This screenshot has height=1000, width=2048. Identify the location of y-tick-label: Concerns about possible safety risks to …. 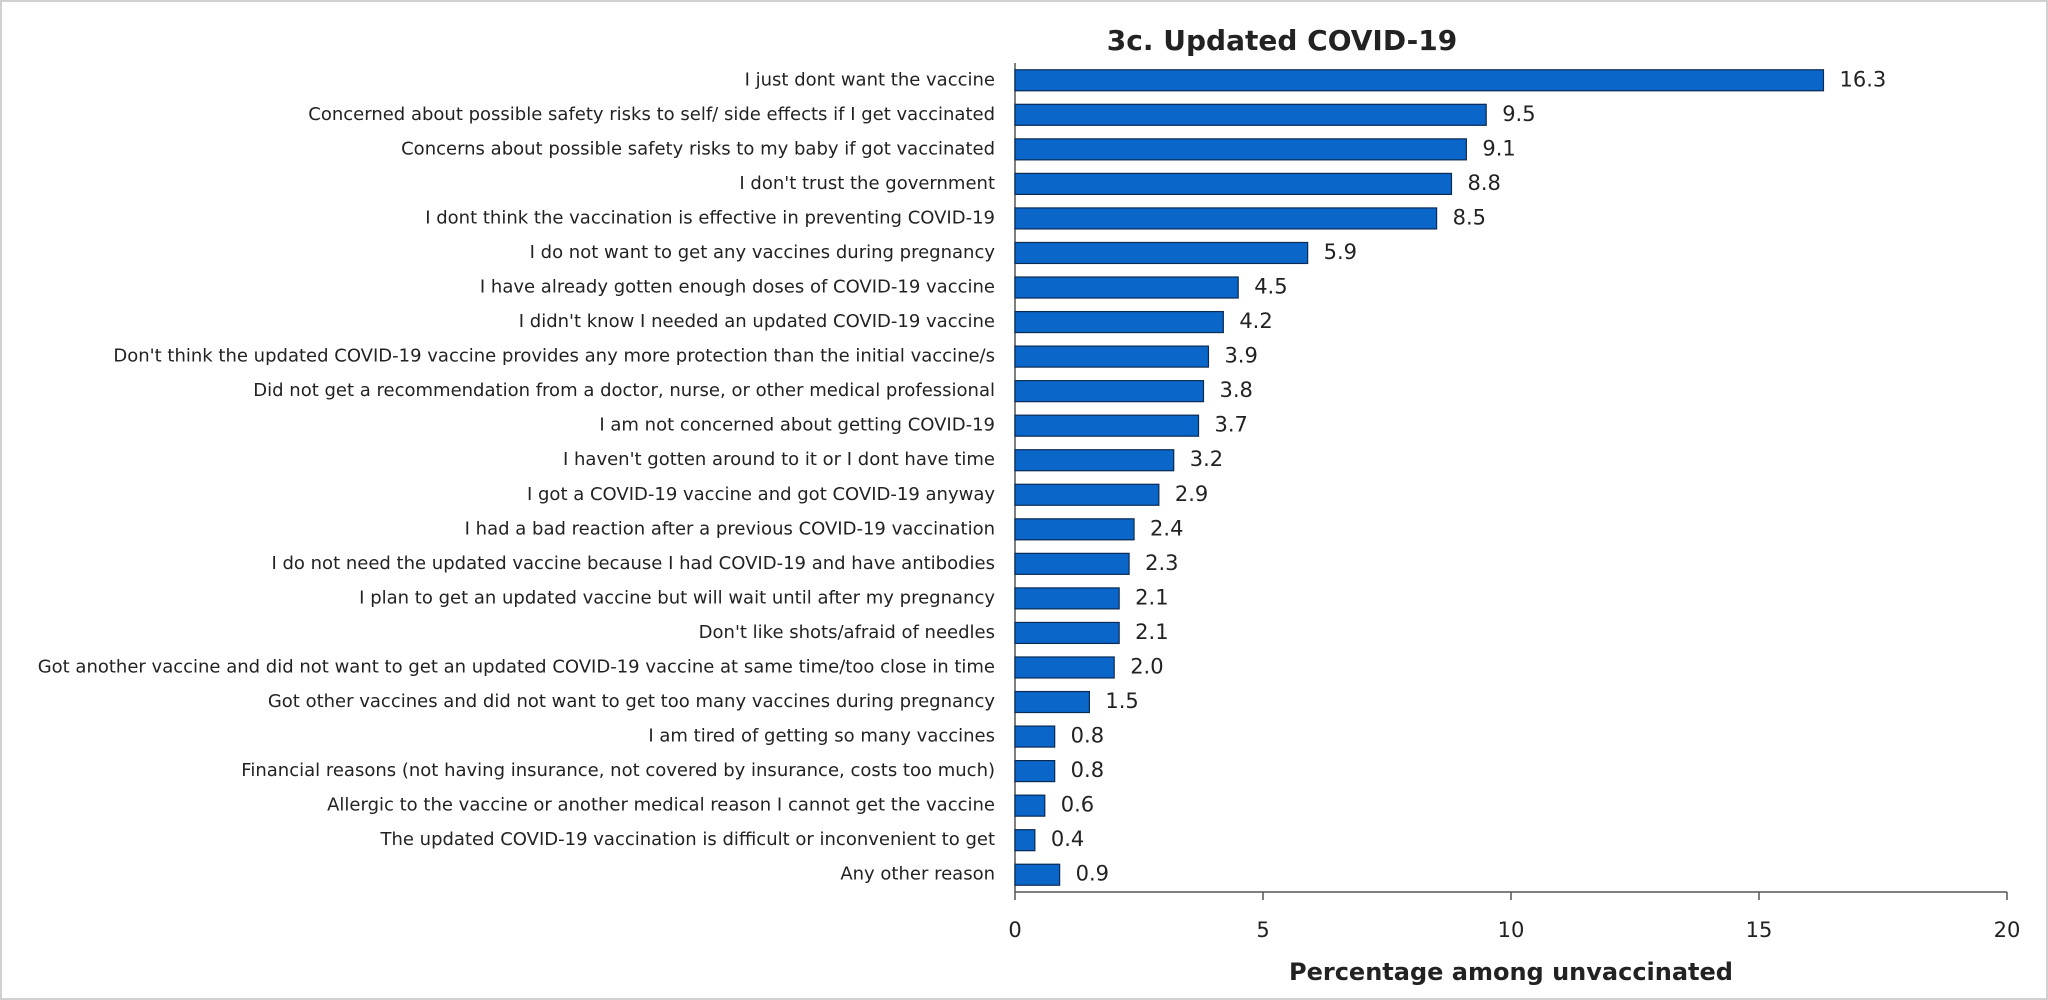
(698, 148).